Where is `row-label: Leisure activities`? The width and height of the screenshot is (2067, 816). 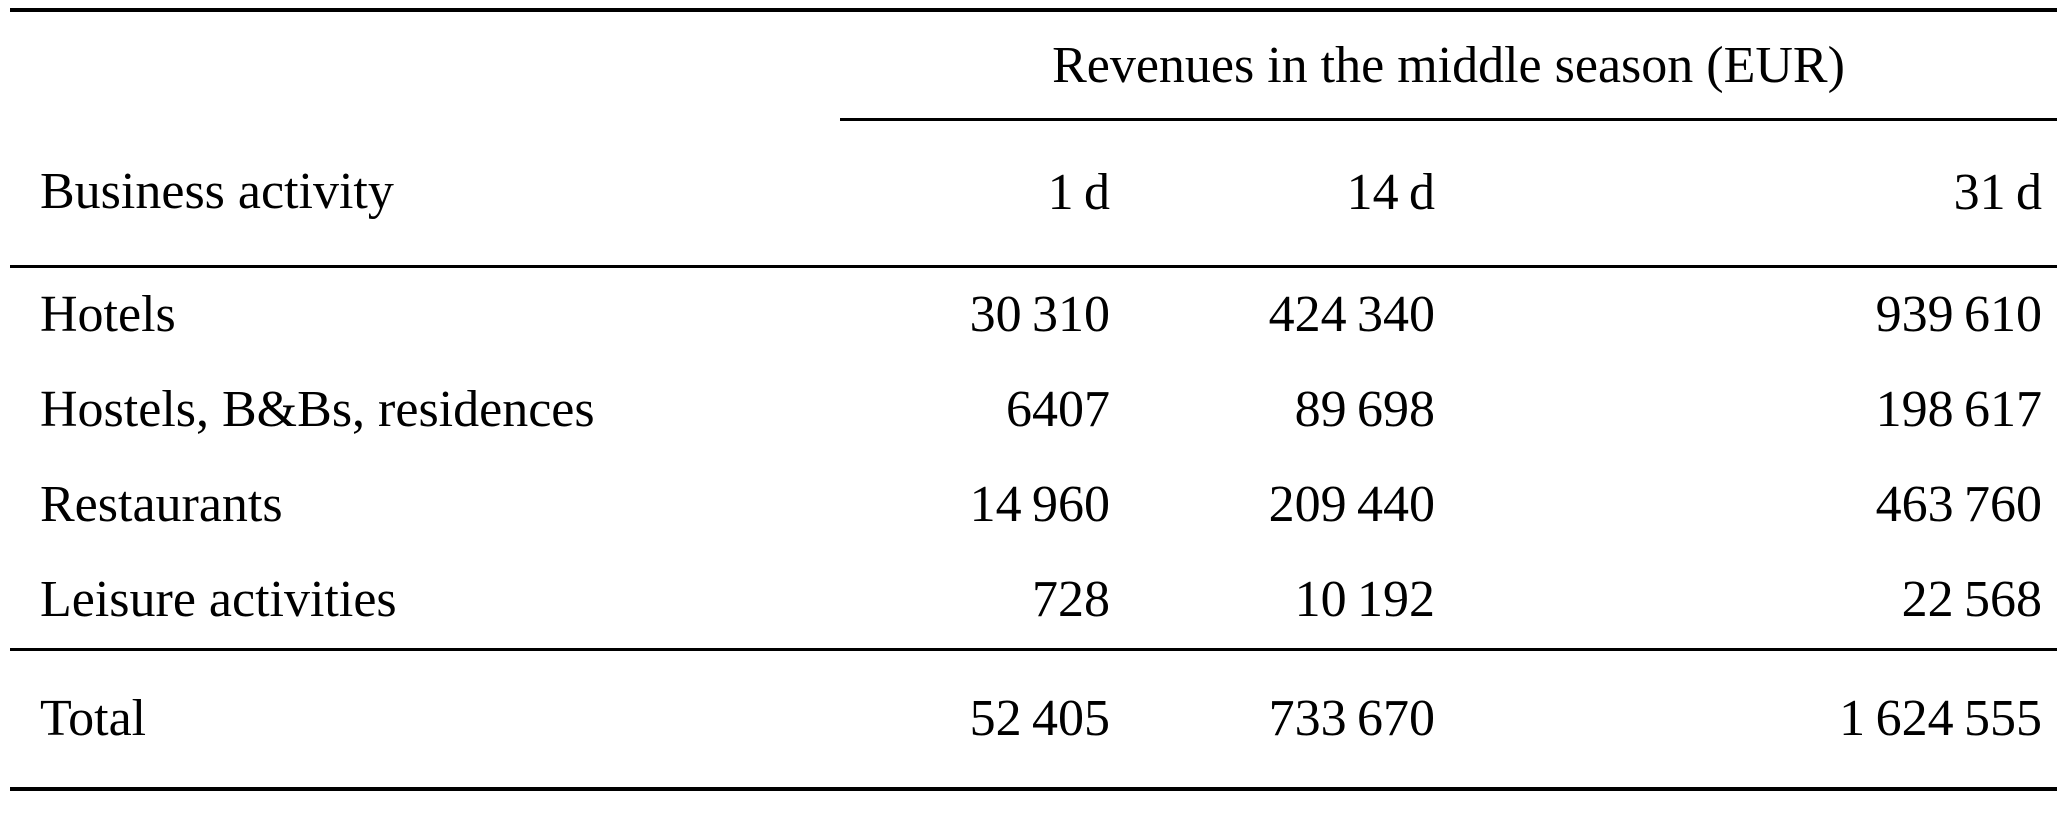
row-label: Leisure activities is located at coordinates (218, 599).